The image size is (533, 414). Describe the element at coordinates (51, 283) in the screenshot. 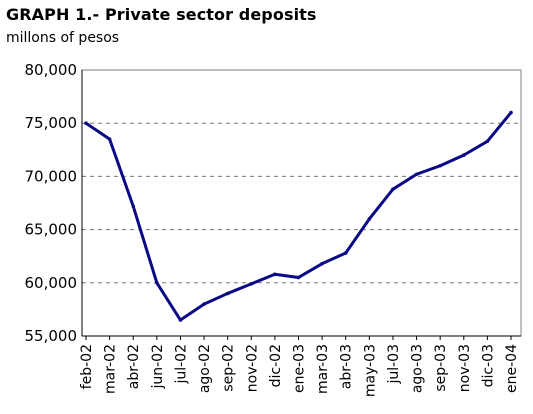

I see `y-tick-label: 60,000` at that location.